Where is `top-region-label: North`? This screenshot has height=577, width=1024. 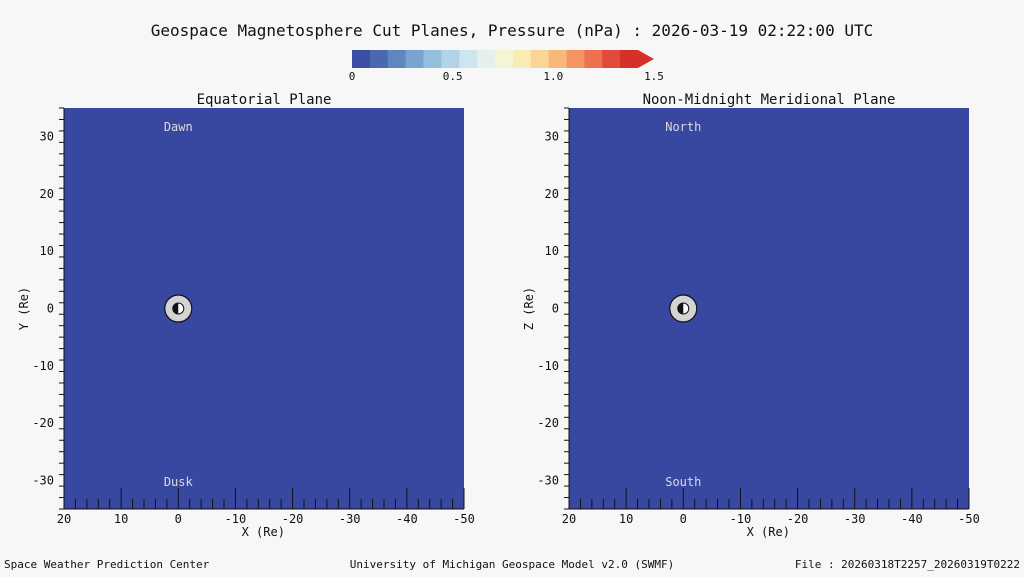
top-region-label: North is located at coordinates (683, 127).